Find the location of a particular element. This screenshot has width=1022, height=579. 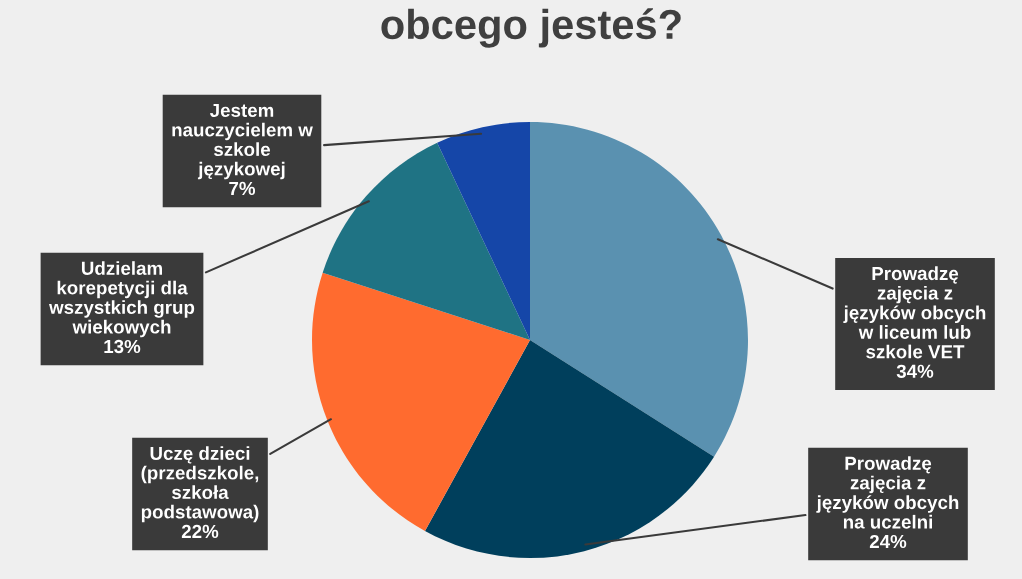

slice-label: Udzielam korepetycji dla wszystkich grup wiekowych is located at coordinates (122, 299).